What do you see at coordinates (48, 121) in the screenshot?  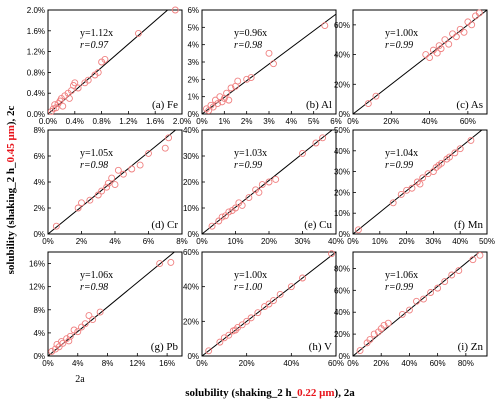 I see `x-tick-label: 0.0%` at bounding box center [48, 121].